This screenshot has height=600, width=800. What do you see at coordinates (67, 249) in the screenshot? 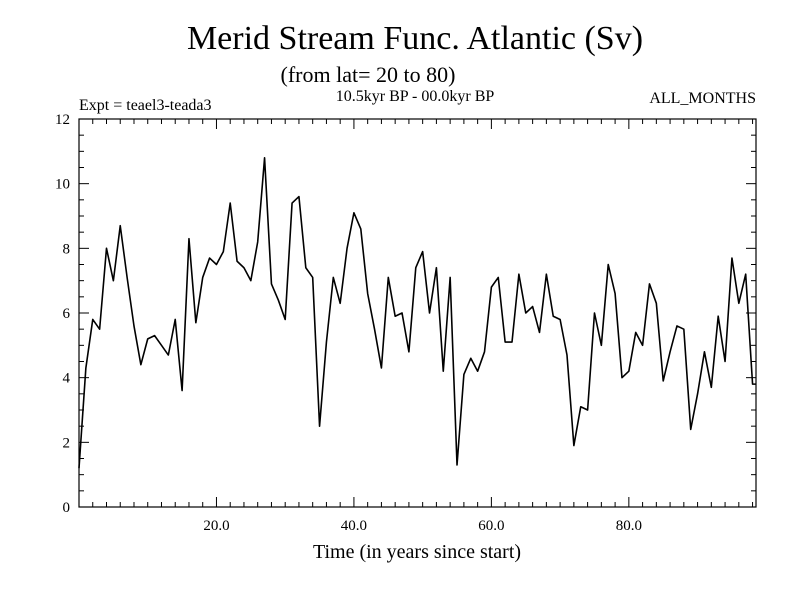
I see `y-tick-label: 8` at bounding box center [67, 249].